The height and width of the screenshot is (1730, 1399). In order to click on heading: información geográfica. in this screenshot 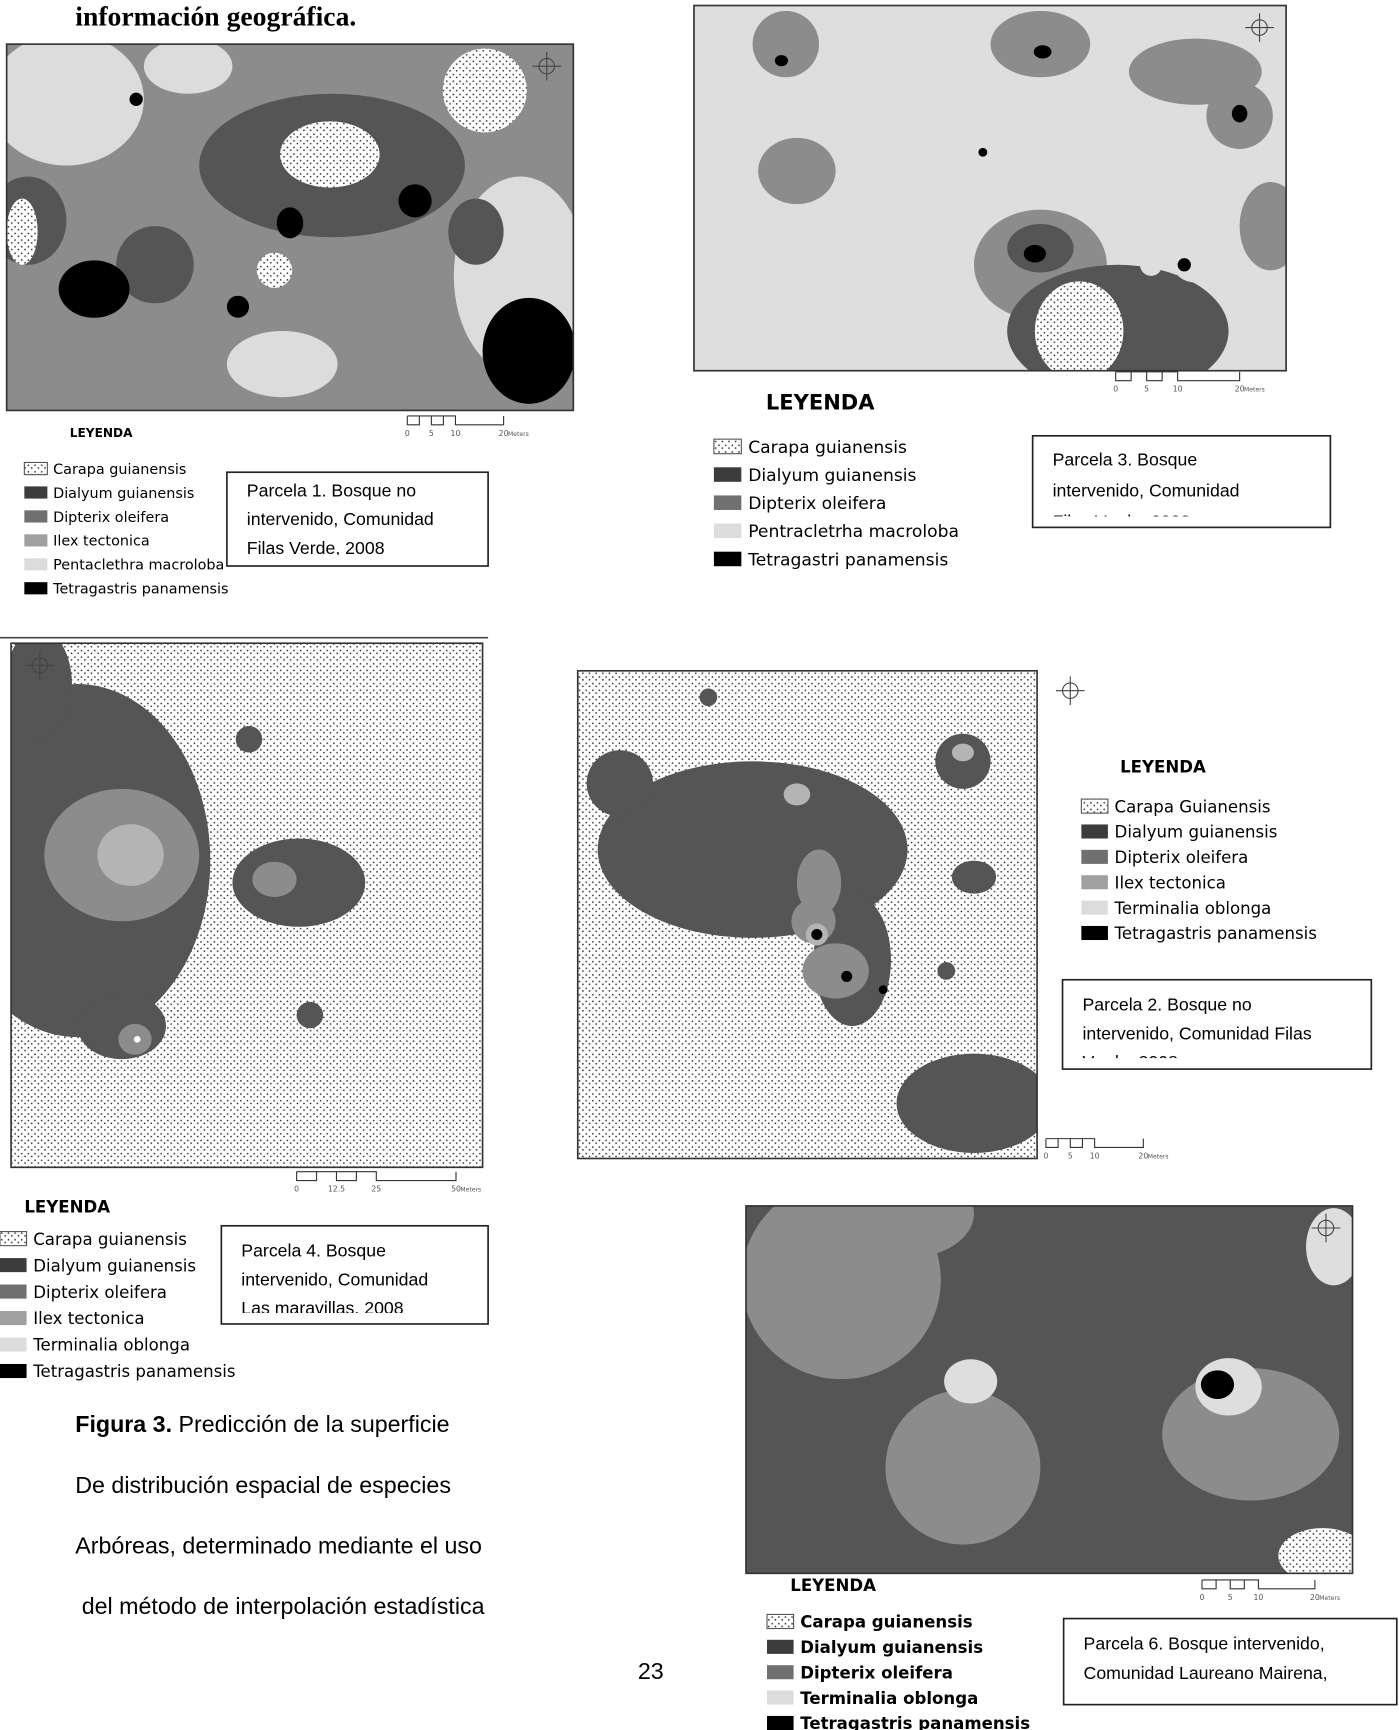, I will do `click(215, 15)`.